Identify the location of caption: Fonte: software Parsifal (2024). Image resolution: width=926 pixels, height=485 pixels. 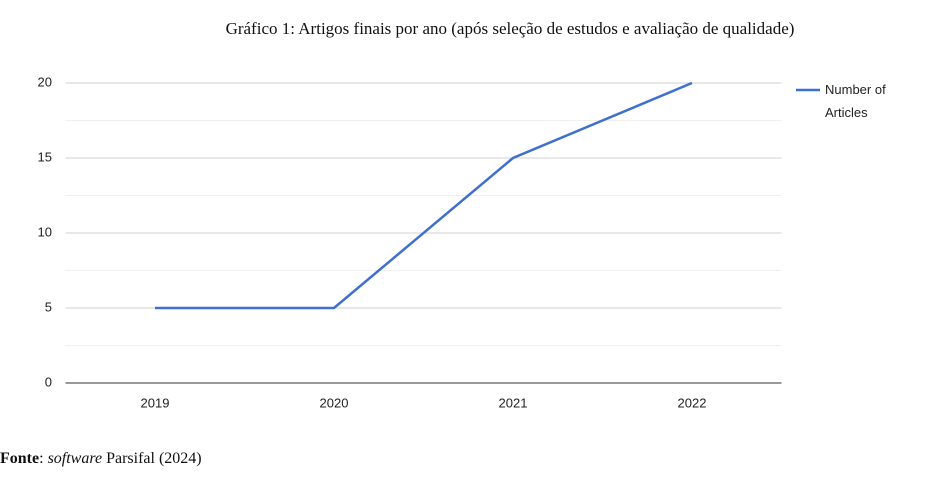
(101, 459).